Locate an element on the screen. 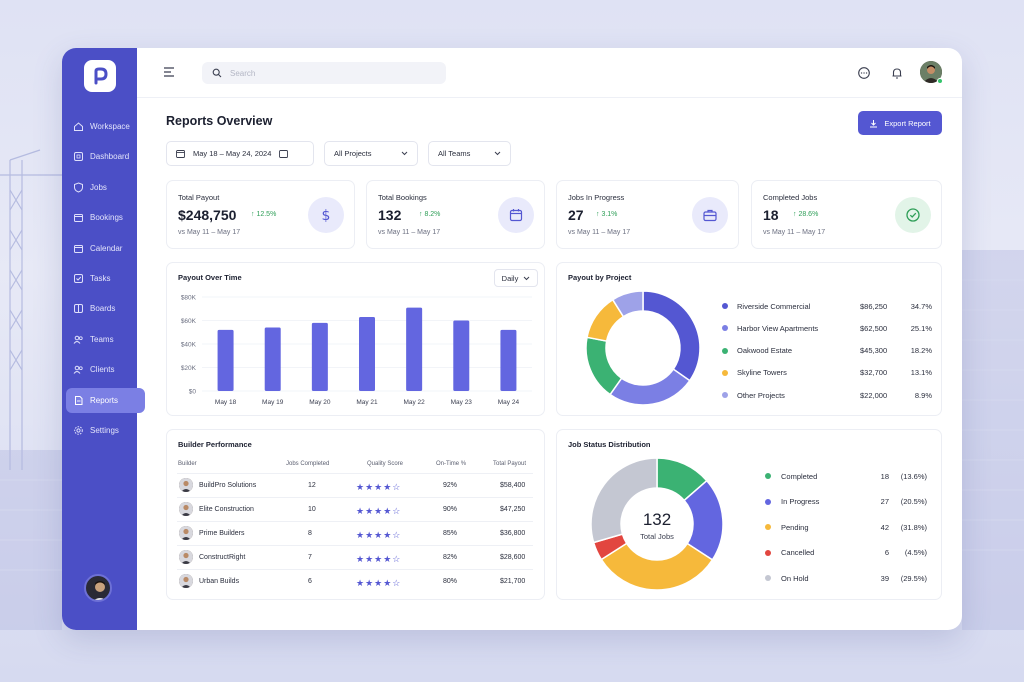 The height and width of the screenshot is (682, 1024). sidebar-item-bookings: Bookings is located at coordinates (106, 217).